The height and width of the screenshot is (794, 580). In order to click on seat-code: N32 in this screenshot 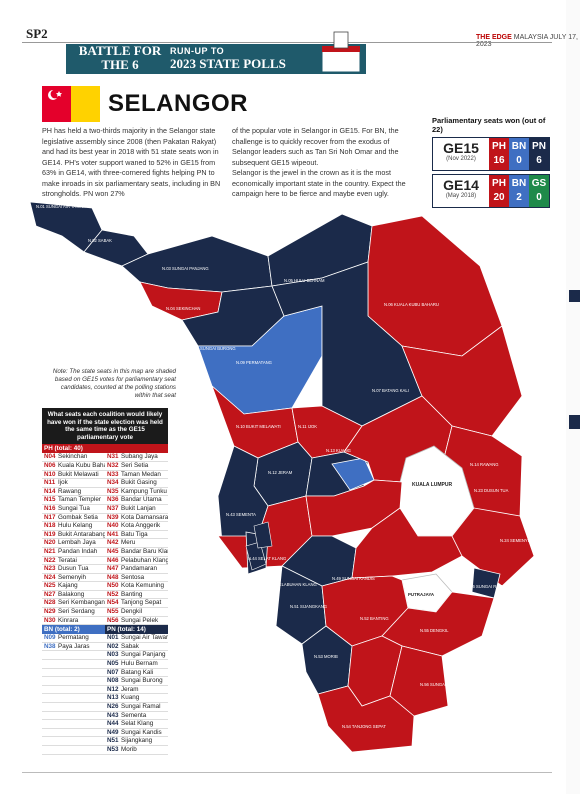, I will do `click(113, 465)`.